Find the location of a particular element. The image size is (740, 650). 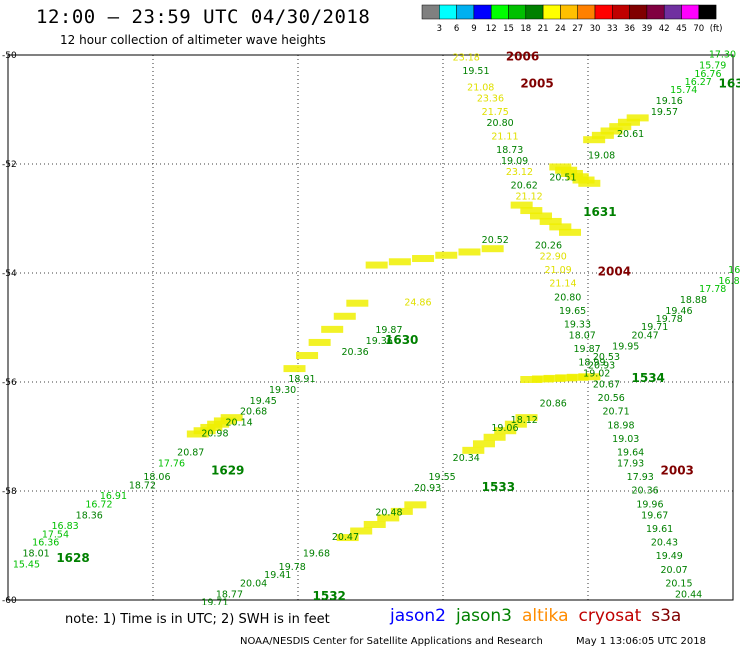

wave-height-label: 19.65 is located at coordinates (572, 311).